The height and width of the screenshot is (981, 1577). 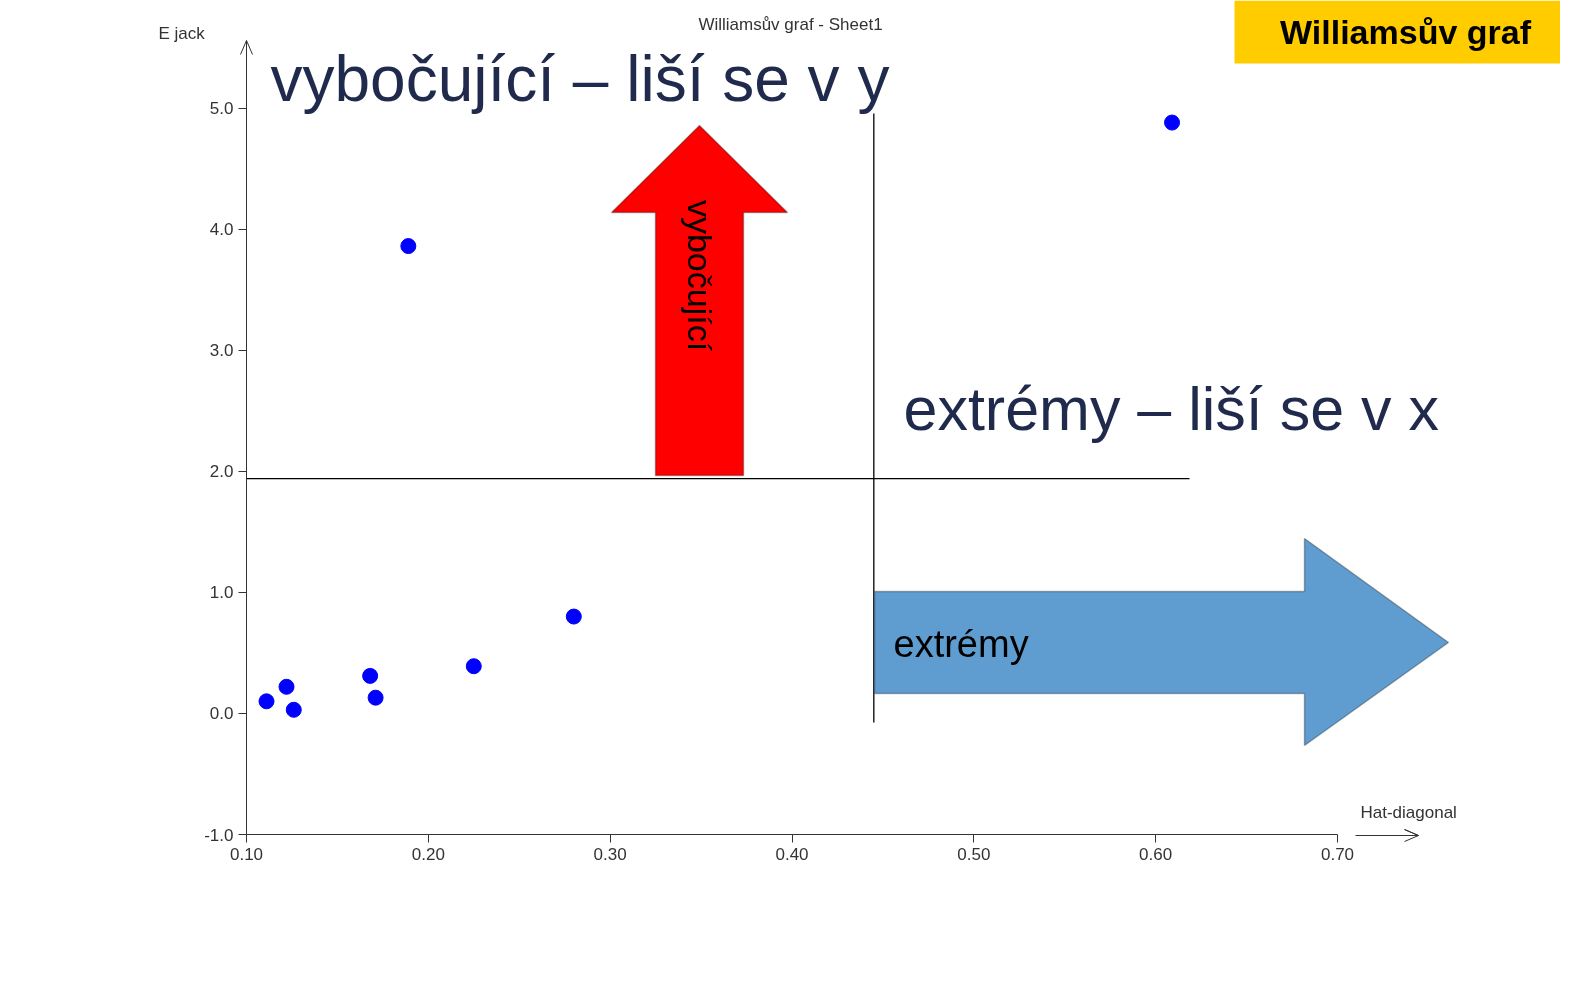 What do you see at coordinates (221, 351) in the screenshot?
I see `y-tick-label: 3.0` at bounding box center [221, 351].